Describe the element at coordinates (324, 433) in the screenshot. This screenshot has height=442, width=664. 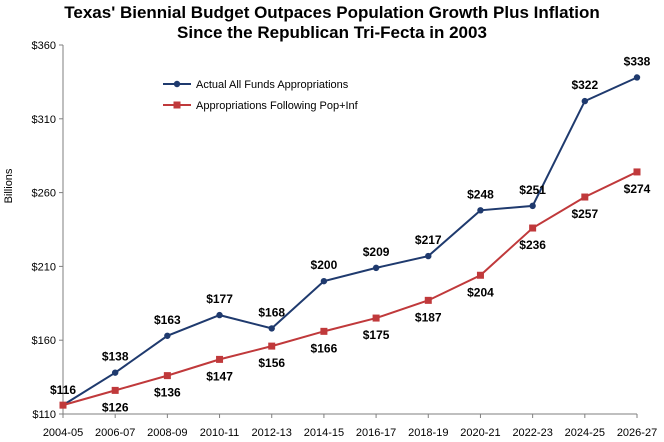
I see `x-tick-label: 2014-15` at that location.